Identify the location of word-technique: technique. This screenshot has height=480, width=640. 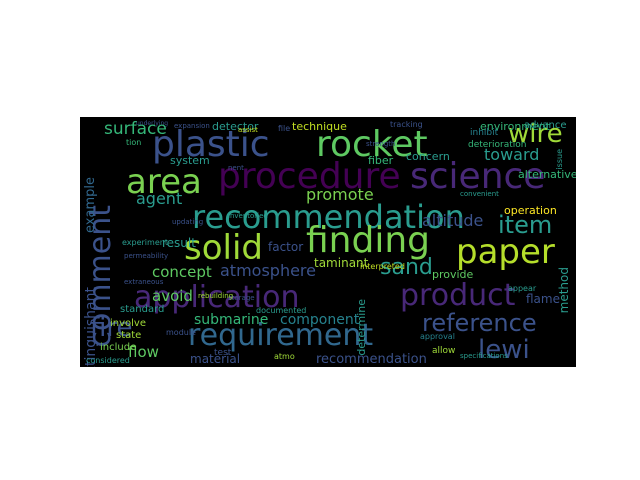
(319, 126).